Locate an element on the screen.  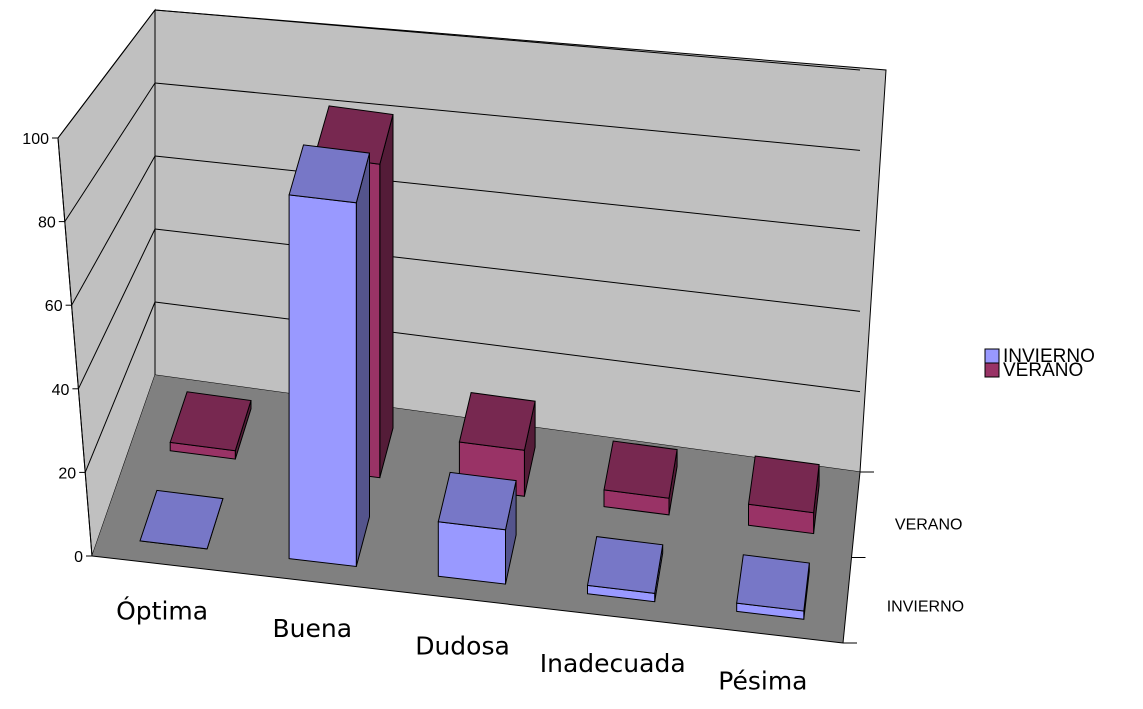
depth-axis-labels: VERANO INVIERNO is located at coordinates (925, 565).